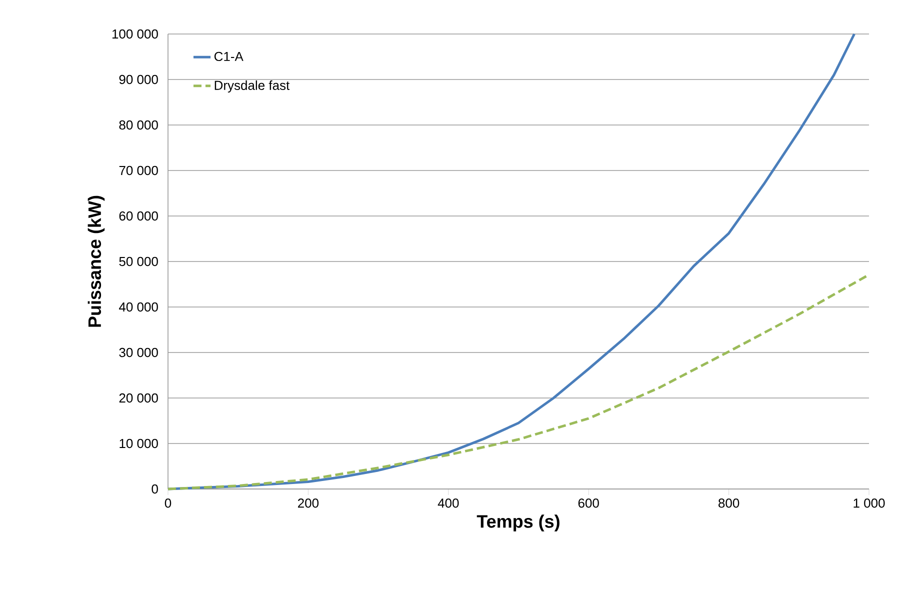 This screenshot has height=590, width=902. Describe the element at coordinates (135, 34) in the screenshot. I see `y-tick-label: 100 000` at that location.